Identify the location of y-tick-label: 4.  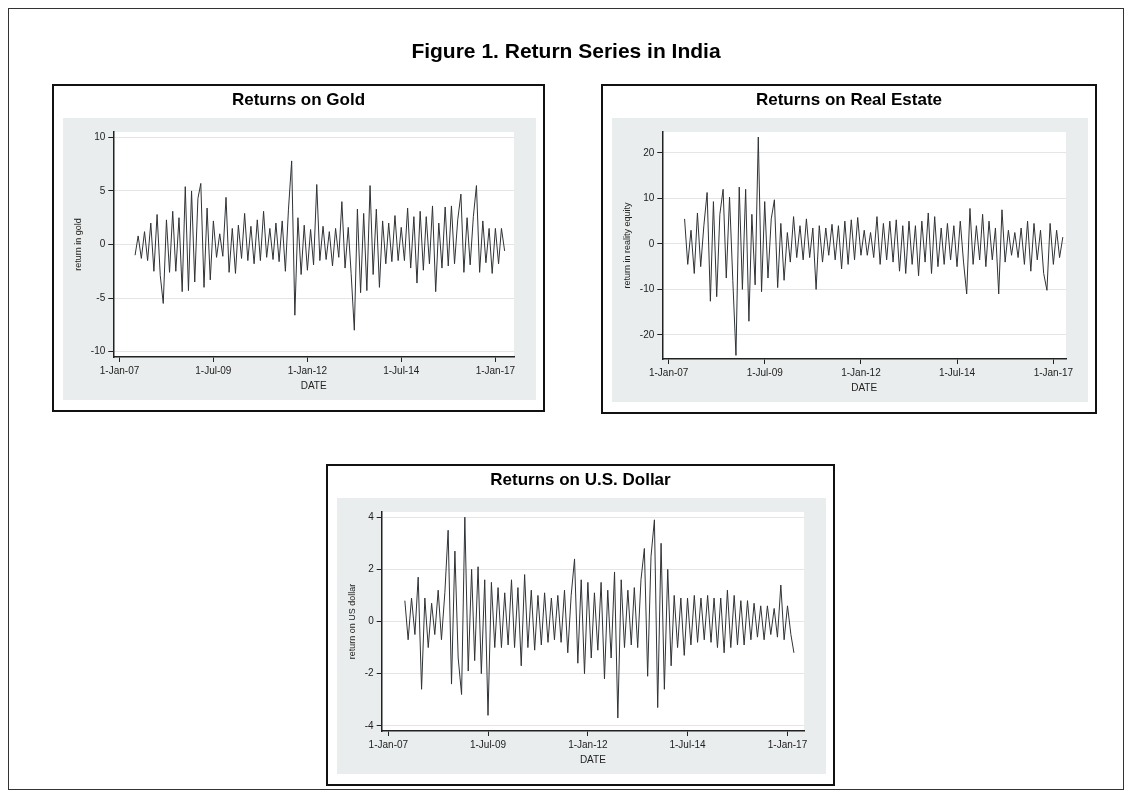
(371, 516).